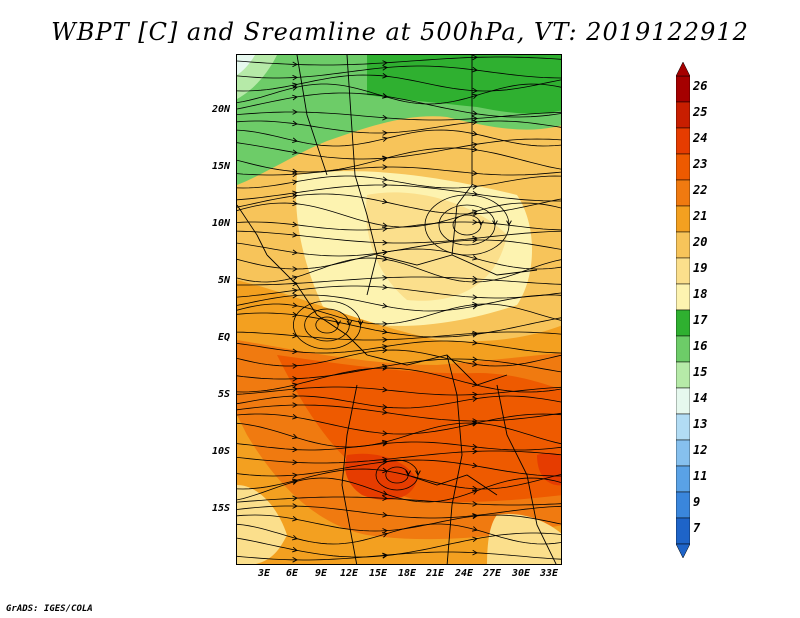 Image resolution: width=800 pixels, height=618 pixels. Describe the element at coordinates (378, 573) in the screenshot. I see `lon-label-15e: 15E` at that location.